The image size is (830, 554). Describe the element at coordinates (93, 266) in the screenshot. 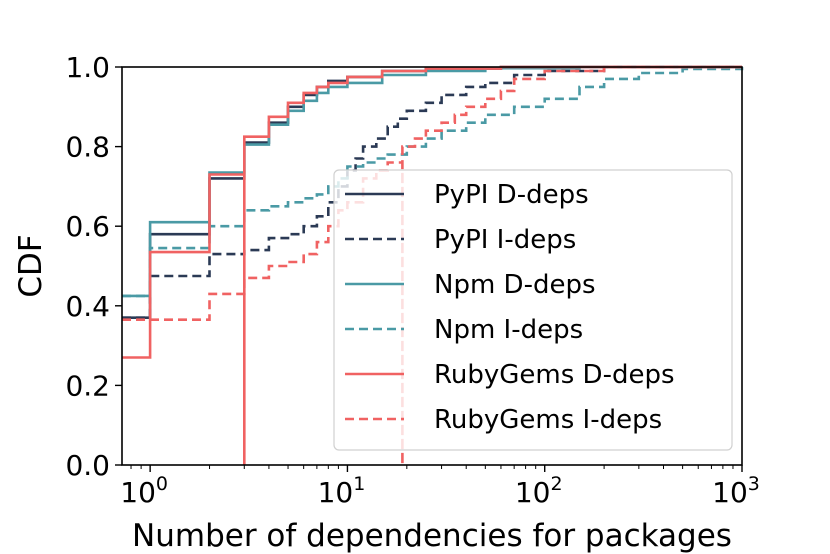

I see `y-axis: 0.0 0.2 0.4 0.6 0.8 1.0` at that location.